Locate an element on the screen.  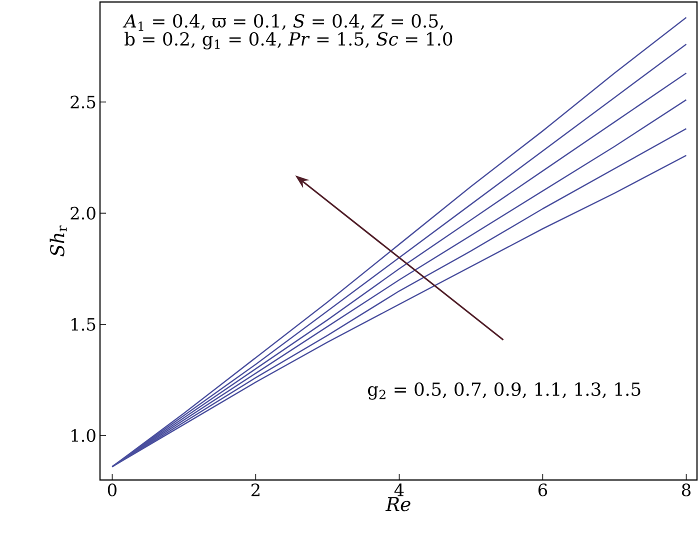
annotation: b = 0.2, g$_{1}$ = 0.4, Pr = 1.5, Sc = 1.0 is located at coordinates (288, 41).